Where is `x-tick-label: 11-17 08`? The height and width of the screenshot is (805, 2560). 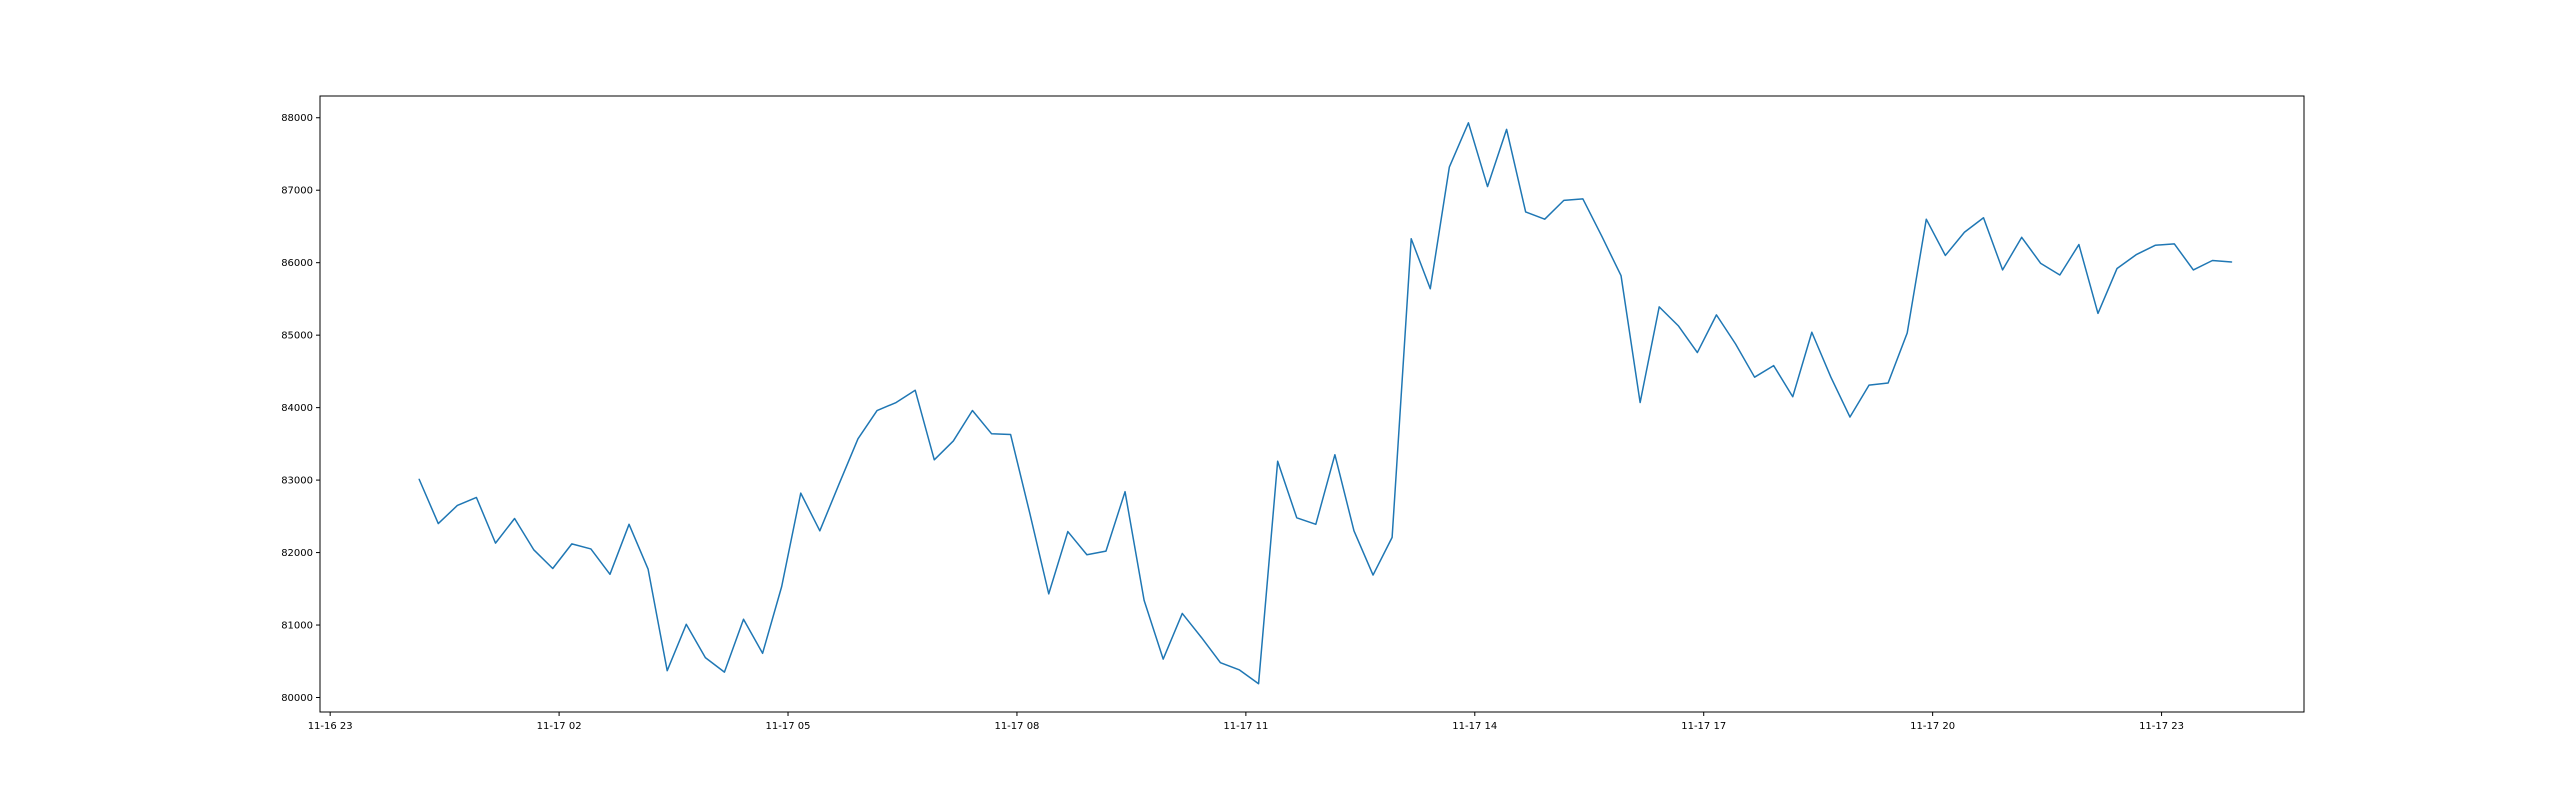
x-tick-label: 11-17 08 is located at coordinates (1016, 726).